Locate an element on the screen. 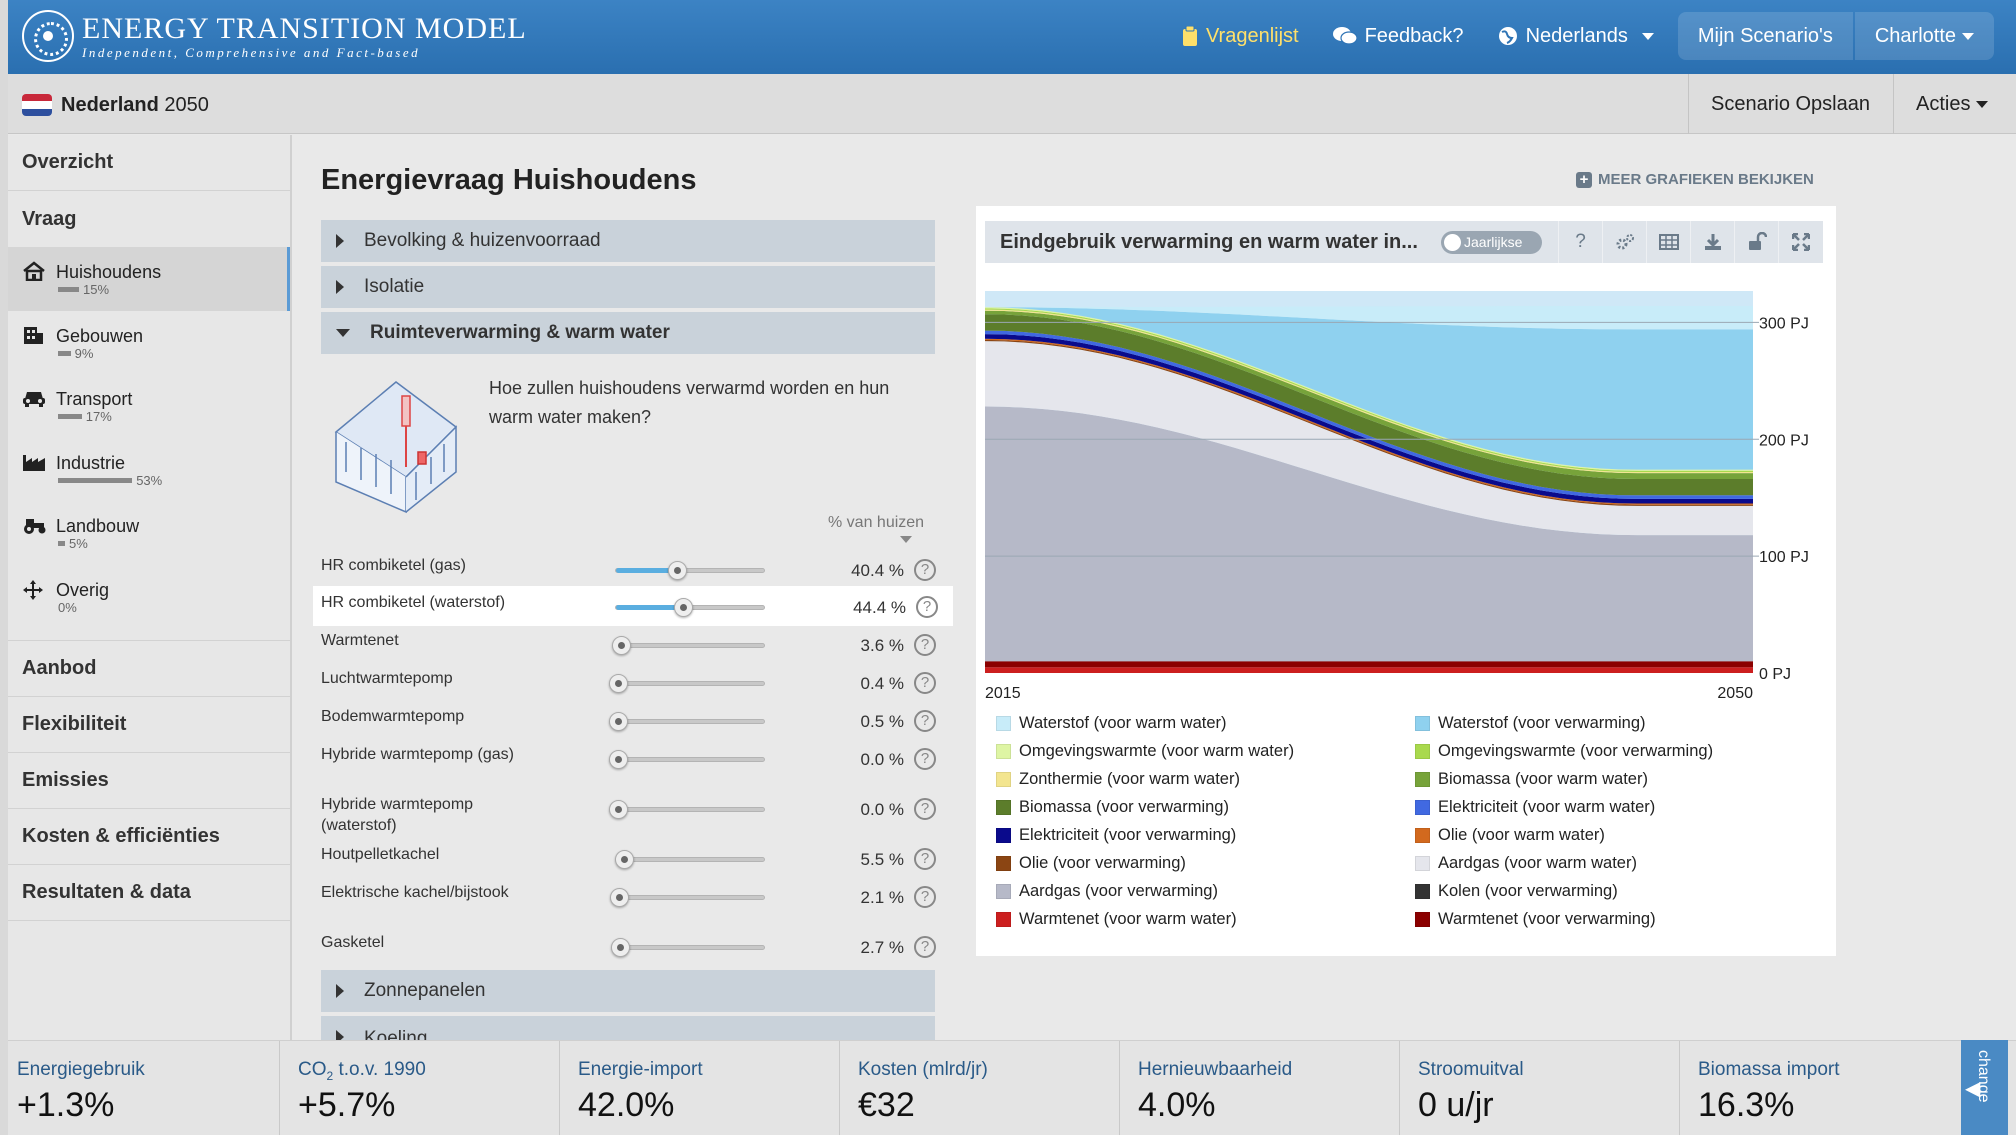 This screenshot has height=1135, width=2016. settings-icon is located at coordinates (1624, 242).